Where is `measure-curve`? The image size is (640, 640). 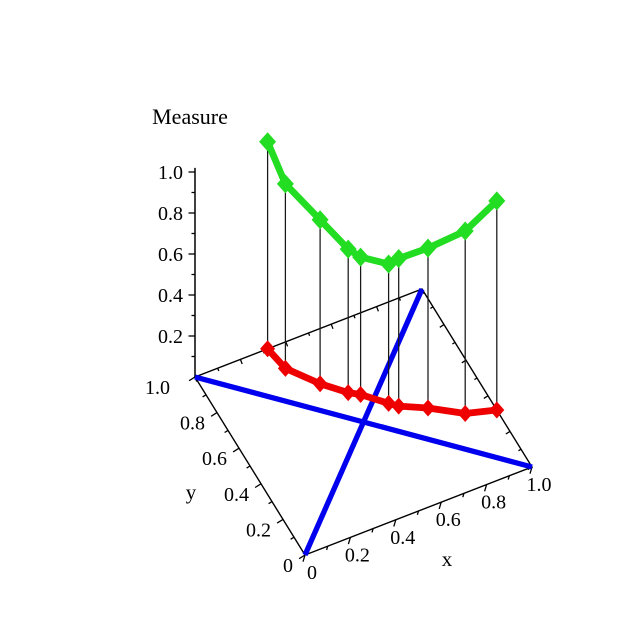
measure-curve is located at coordinates (382, 203).